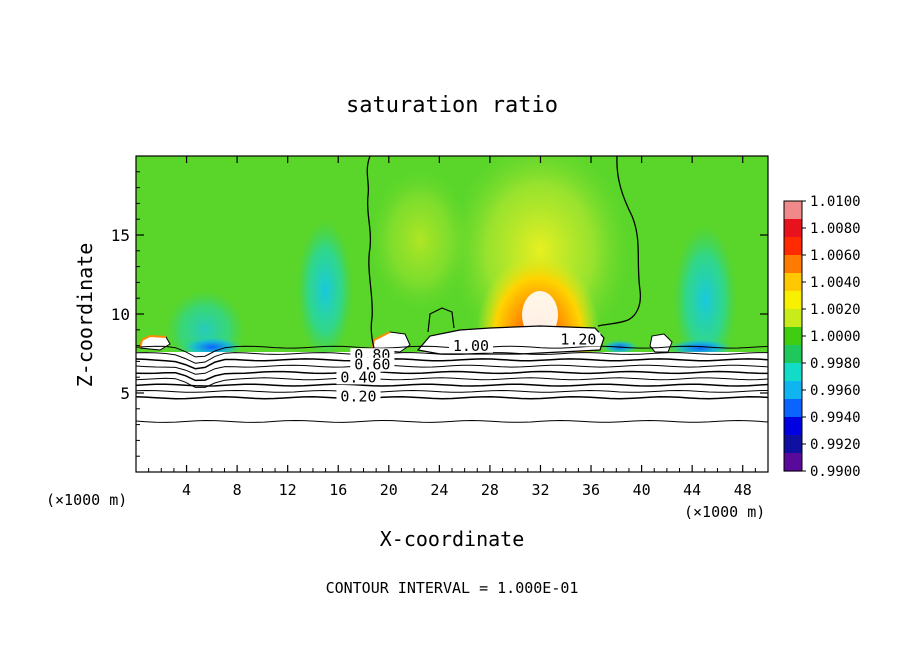 This screenshot has height=658, width=904. I want to click on x-tick-label: 32, so click(540, 490).